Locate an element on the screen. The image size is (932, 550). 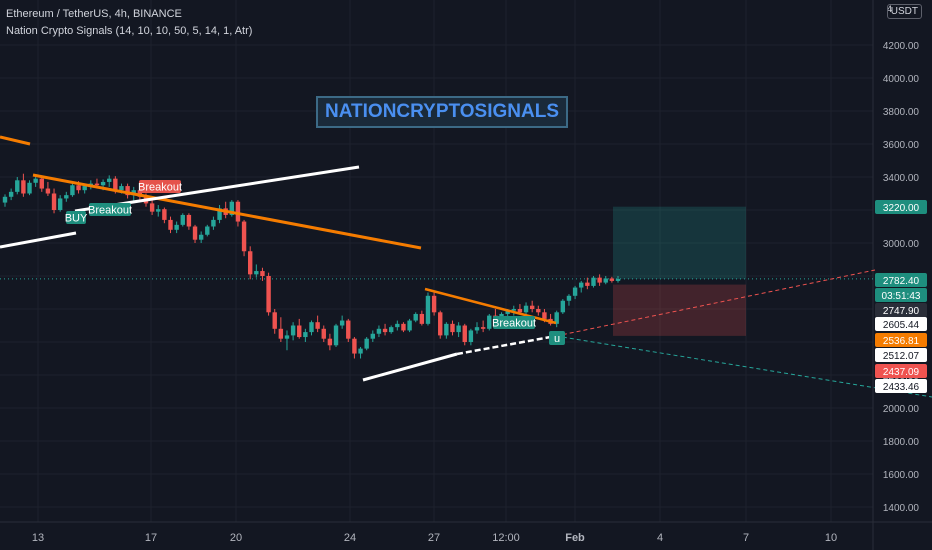
signal-breakout-bull-1: Breakout is located at coordinates (110, 211).